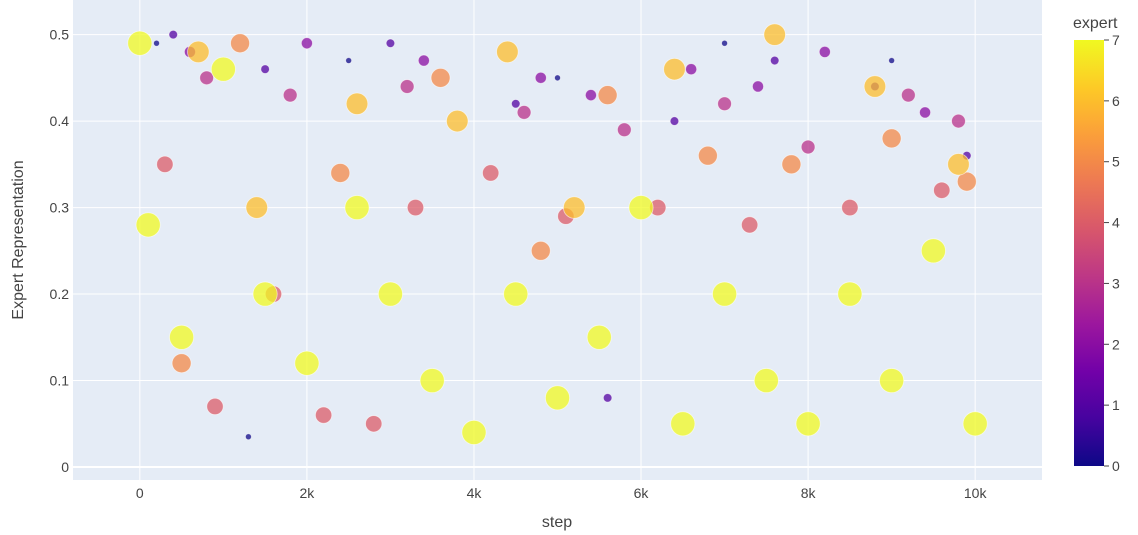  I want to click on x-tick-label: 10k, so click(976, 493).